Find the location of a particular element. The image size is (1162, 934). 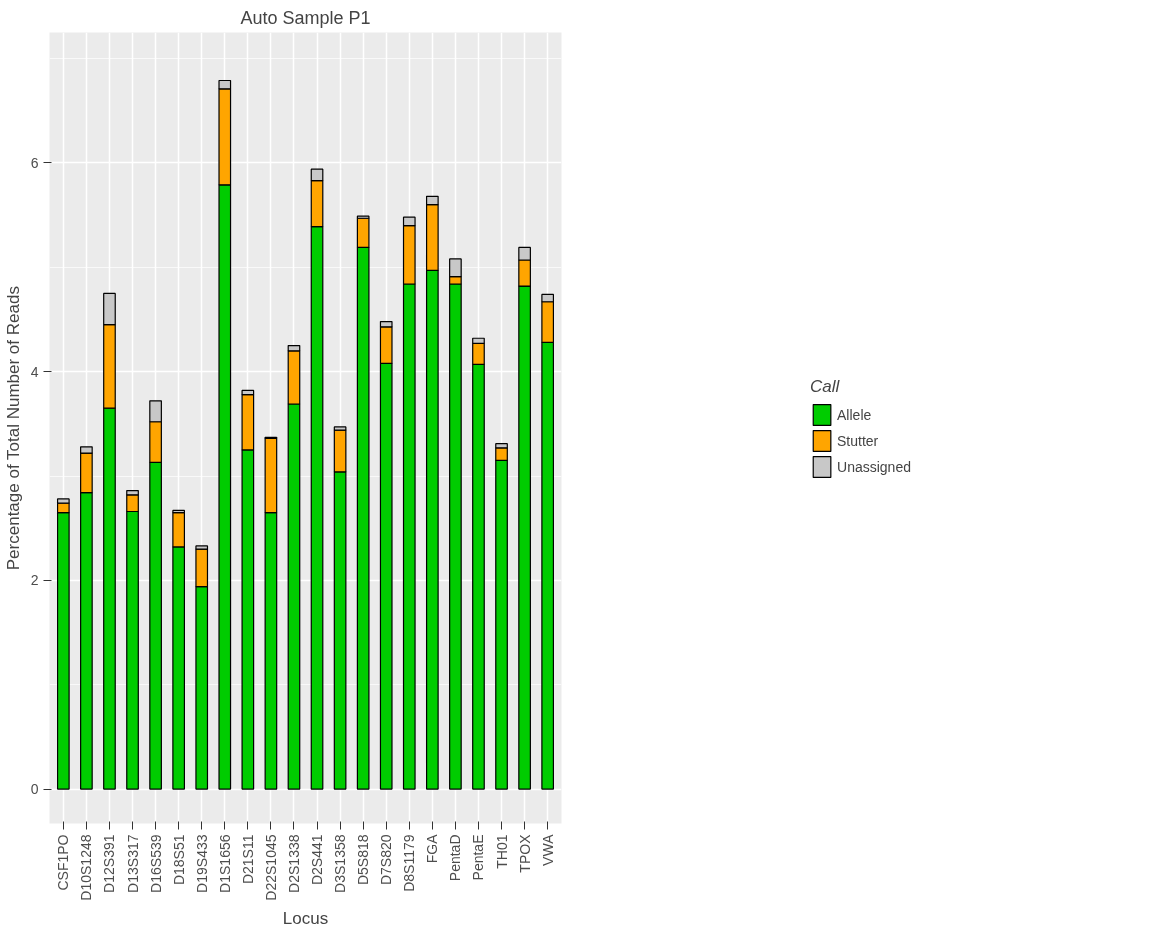

y-tick-label: 4 is located at coordinates (34, 371).